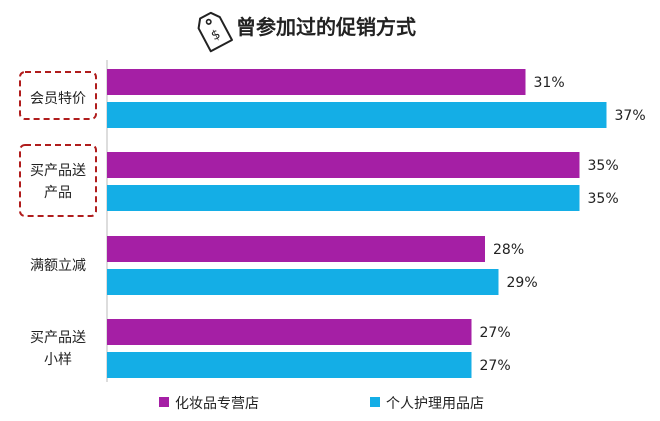 Image resolution: width=660 pixels, height=421 pixels. I want to click on chart-title: 曾参加过的促销方式, so click(326, 27).